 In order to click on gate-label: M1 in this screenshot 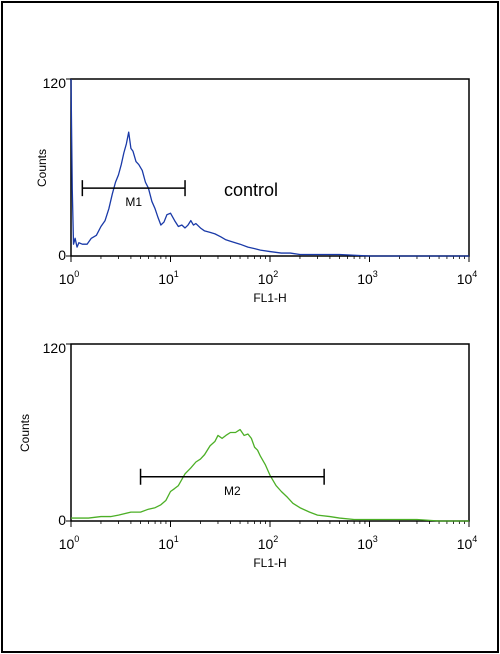, I will do `click(133, 202)`.